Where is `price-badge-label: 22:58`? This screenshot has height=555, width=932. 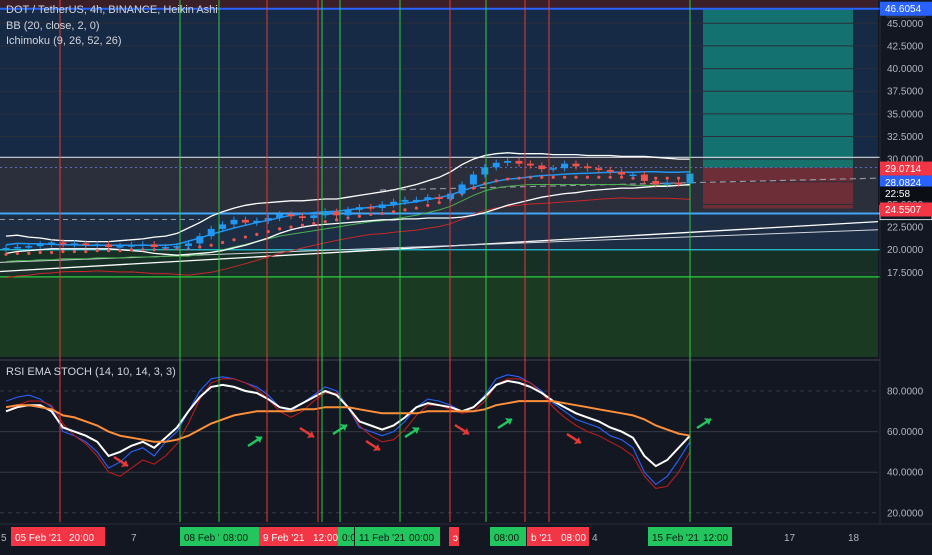
price-badge-label: 22:58 is located at coordinates (897, 194).